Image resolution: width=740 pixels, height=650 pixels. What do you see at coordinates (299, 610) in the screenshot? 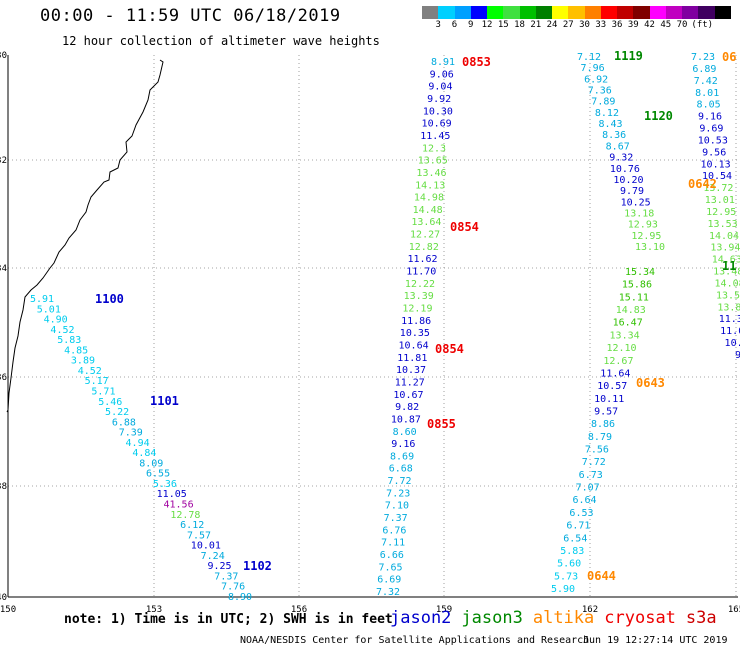
I see `lon-label: 156` at bounding box center [299, 610].